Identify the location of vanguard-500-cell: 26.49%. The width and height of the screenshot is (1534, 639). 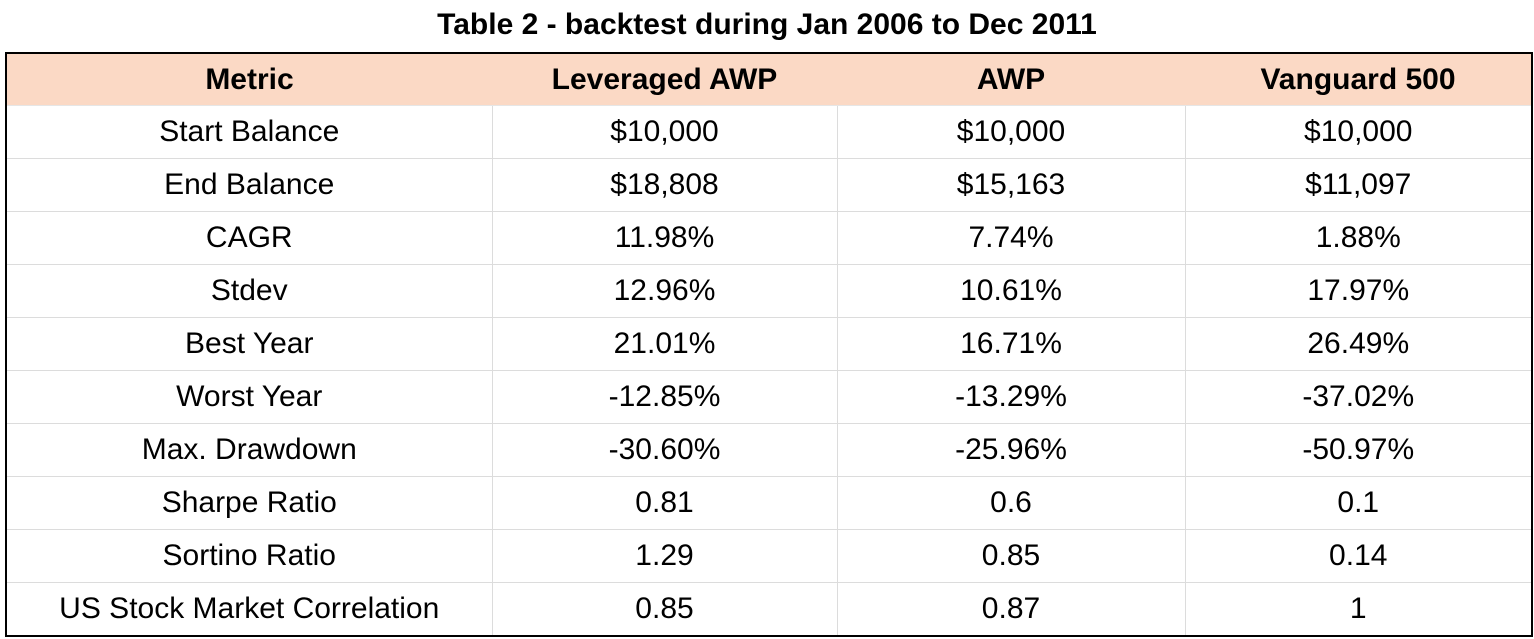
(1358, 344).